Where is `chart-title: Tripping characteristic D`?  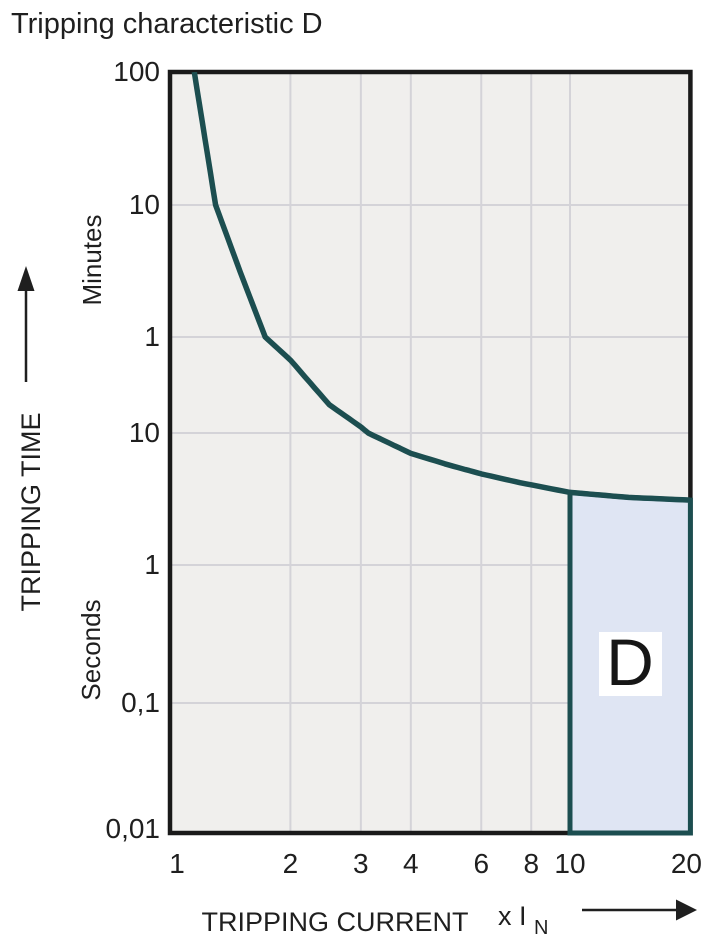
chart-title: Tripping characteristic D is located at coordinates (167, 24).